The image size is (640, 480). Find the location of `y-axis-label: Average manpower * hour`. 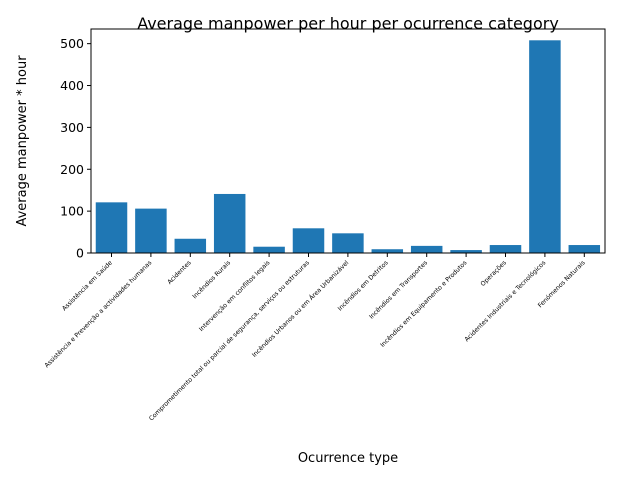

y-axis-label: Average manpower * hour is located at coordinates (22, 141).